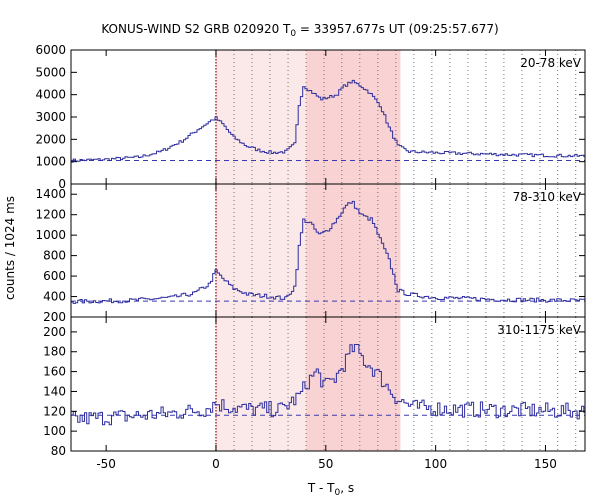 The image size is (600, 504). Describe the element at coordinates (50, 72) in the screenshot. I see `y-tick-label-panel-1-6: 5000` at that location.